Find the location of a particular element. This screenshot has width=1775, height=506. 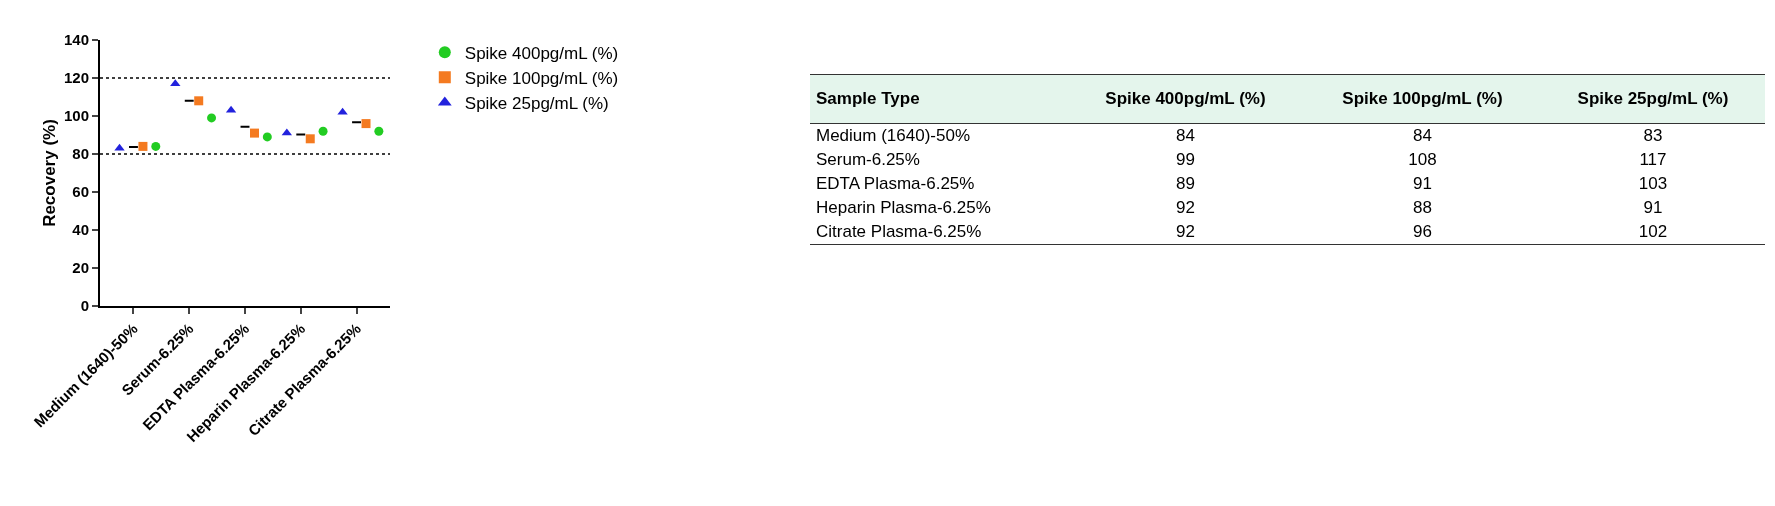

y-axis-title: Sample Type is located at coordinates (938, 99).